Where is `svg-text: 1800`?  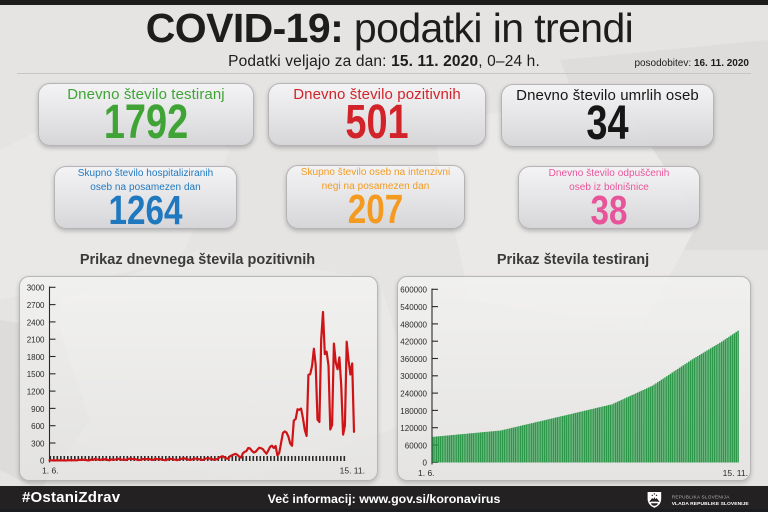
svg-text: 1800 is located at coordinates (36, 357).